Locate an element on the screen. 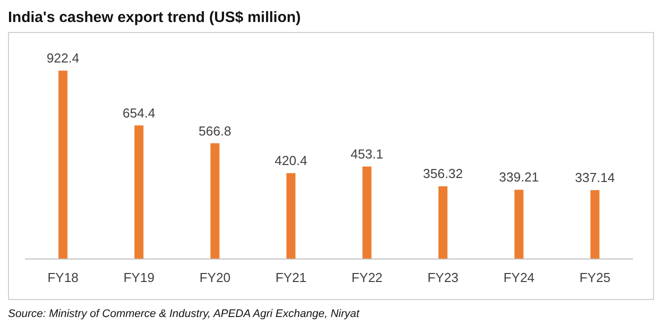 This screenshot has width=662, height=327. chart-title: India's cashew export trend (US$ million) is located at coordinates (155, 18).